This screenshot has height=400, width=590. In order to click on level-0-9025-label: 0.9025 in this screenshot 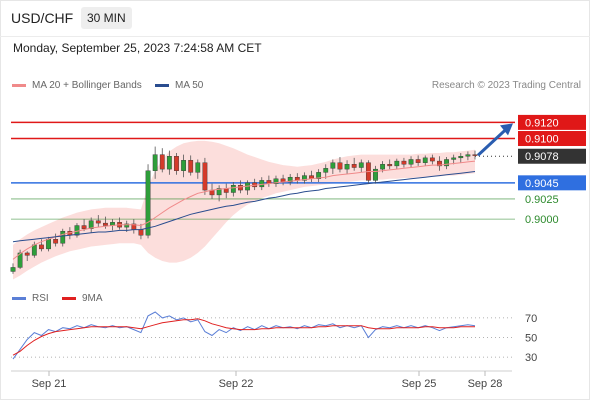, I will do `click(542, 200)`.